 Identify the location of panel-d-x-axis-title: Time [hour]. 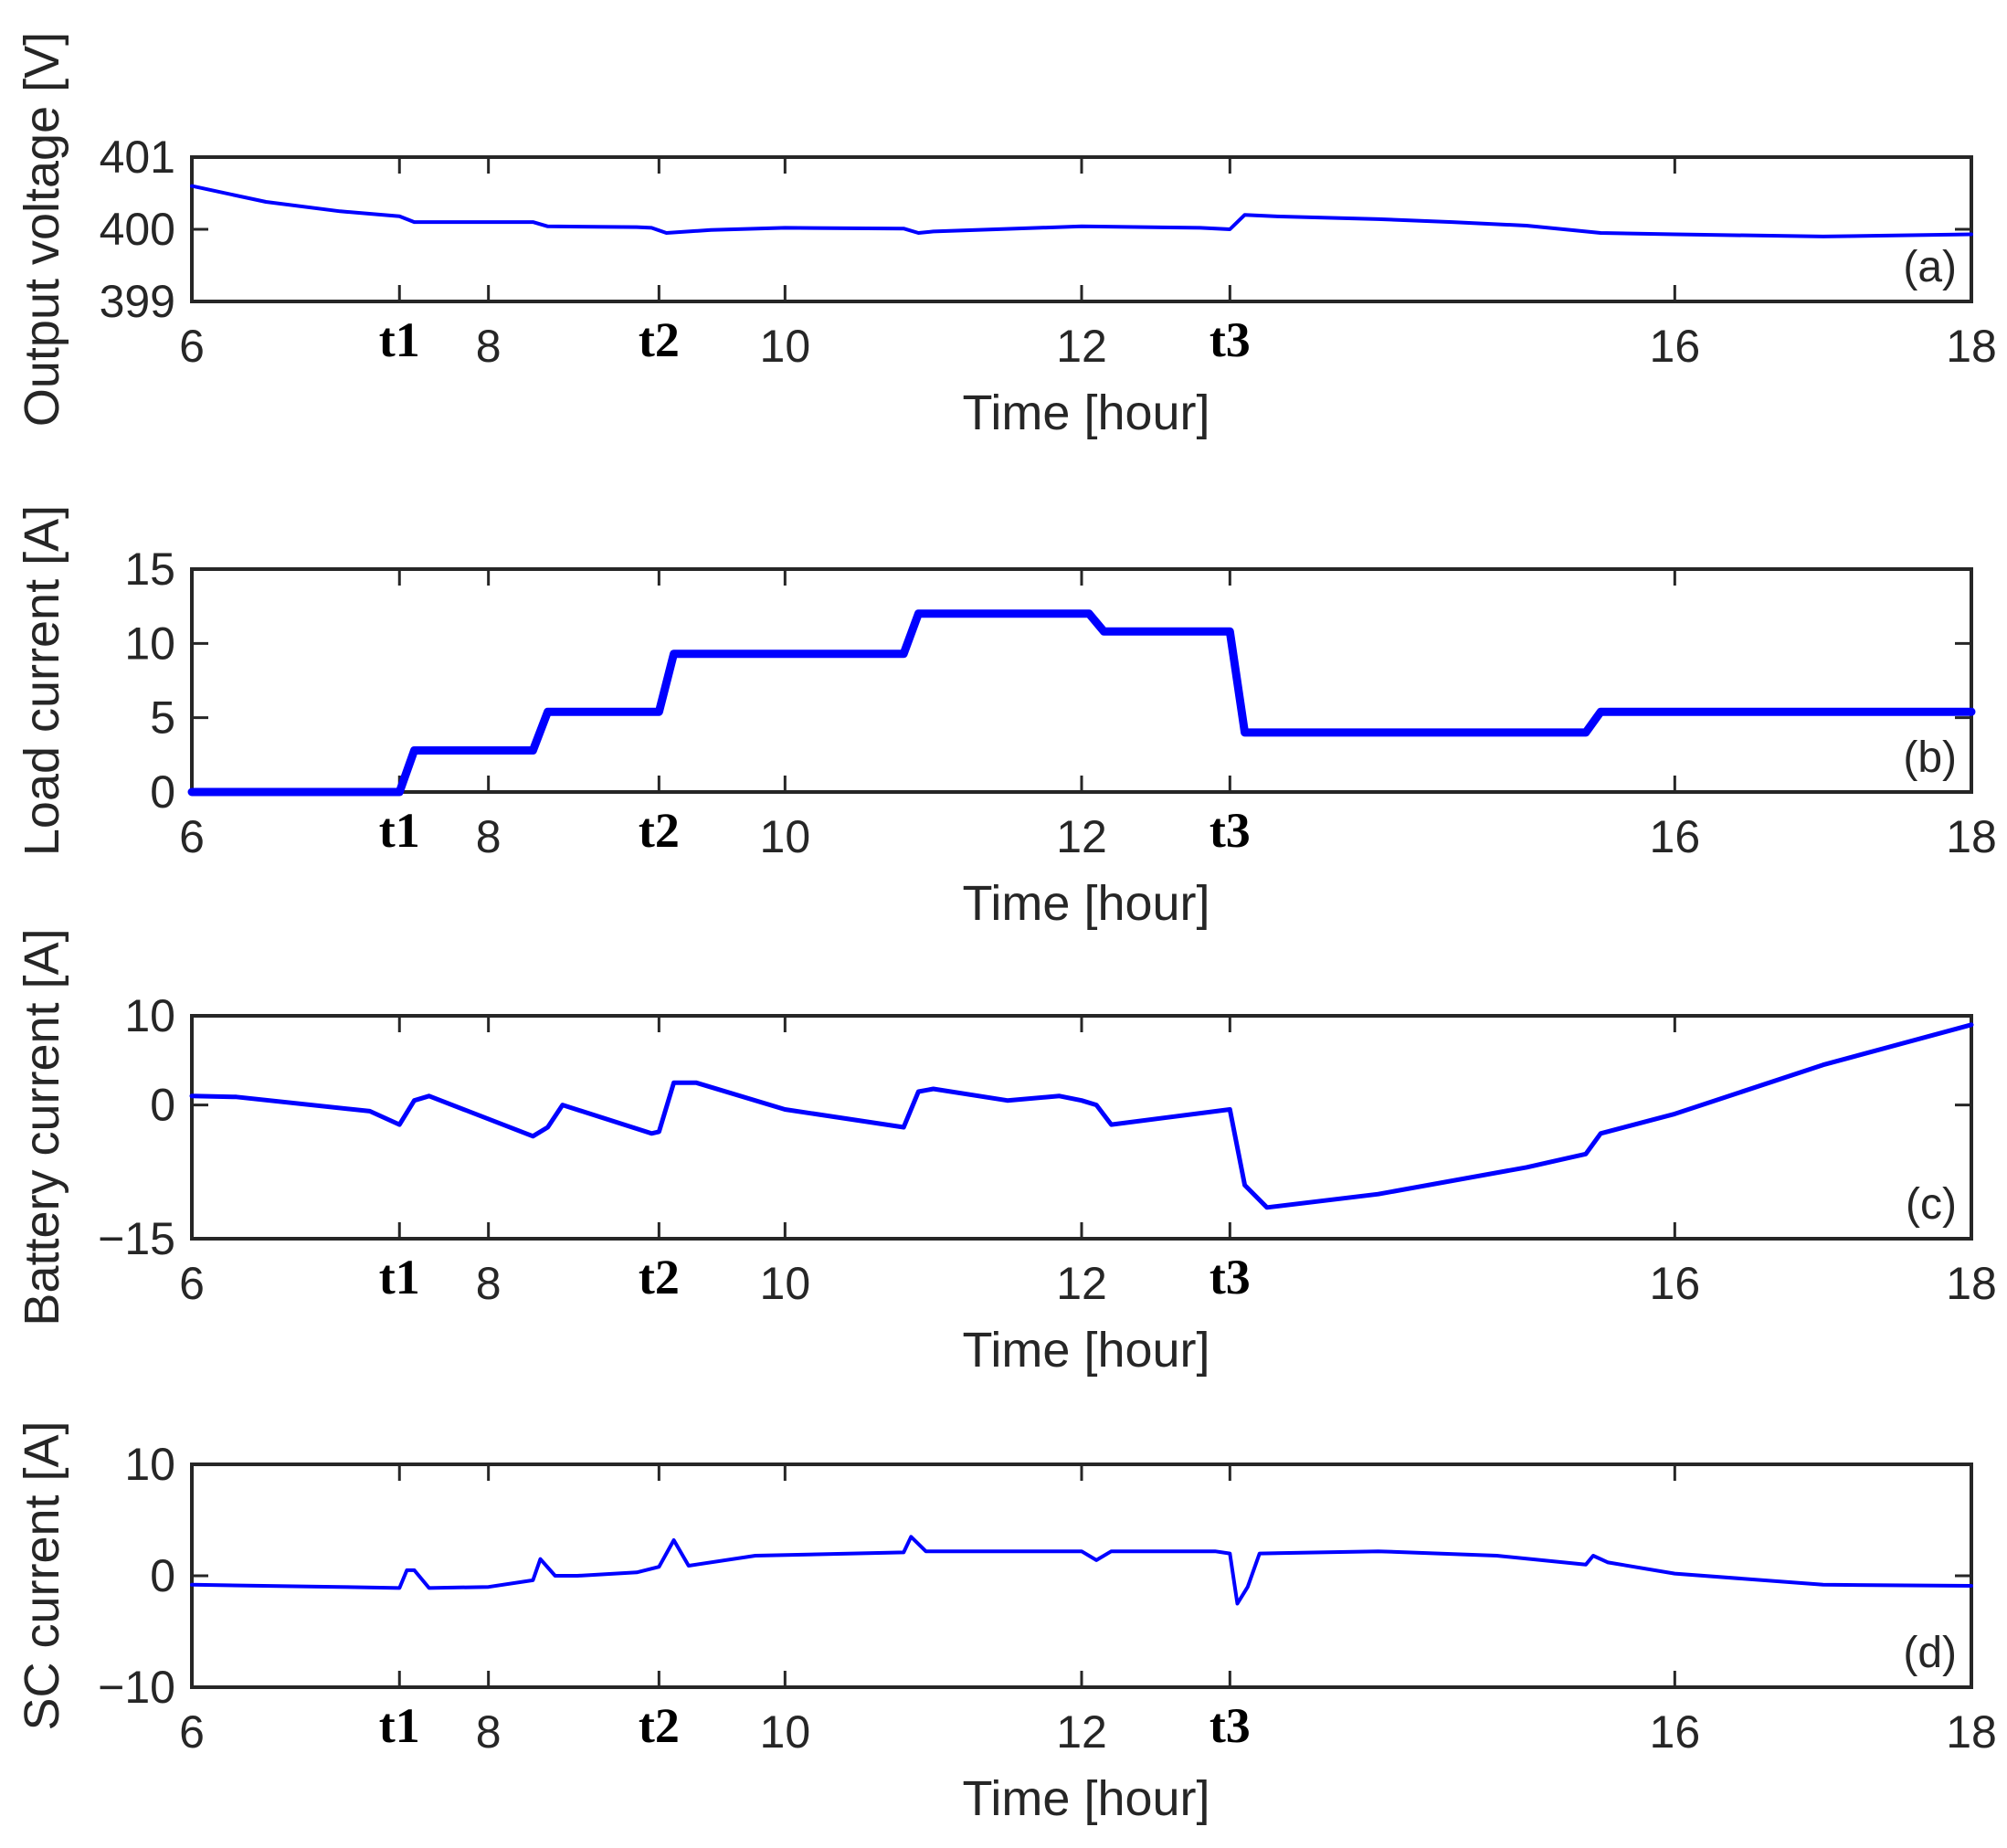
(1086, 1798).